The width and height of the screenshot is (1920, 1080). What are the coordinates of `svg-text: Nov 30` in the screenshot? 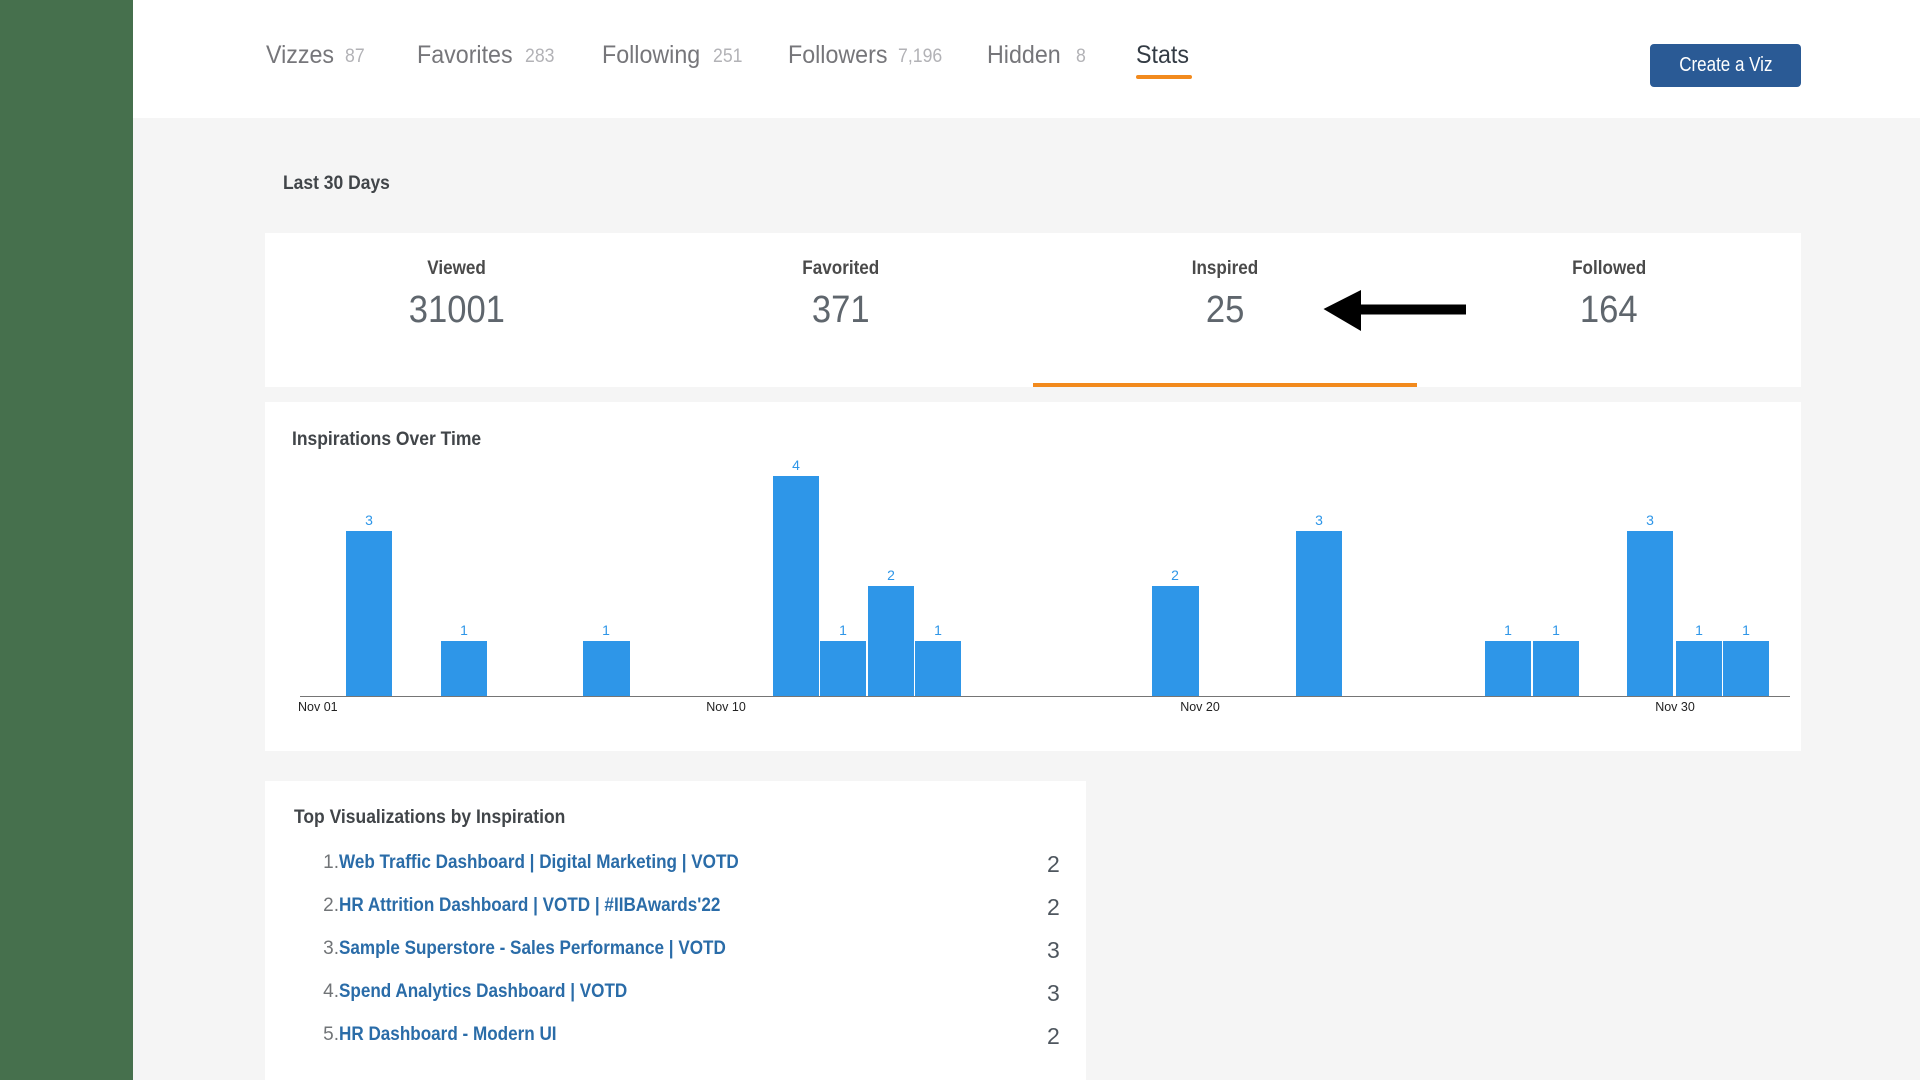 It's located at (1675, 707).